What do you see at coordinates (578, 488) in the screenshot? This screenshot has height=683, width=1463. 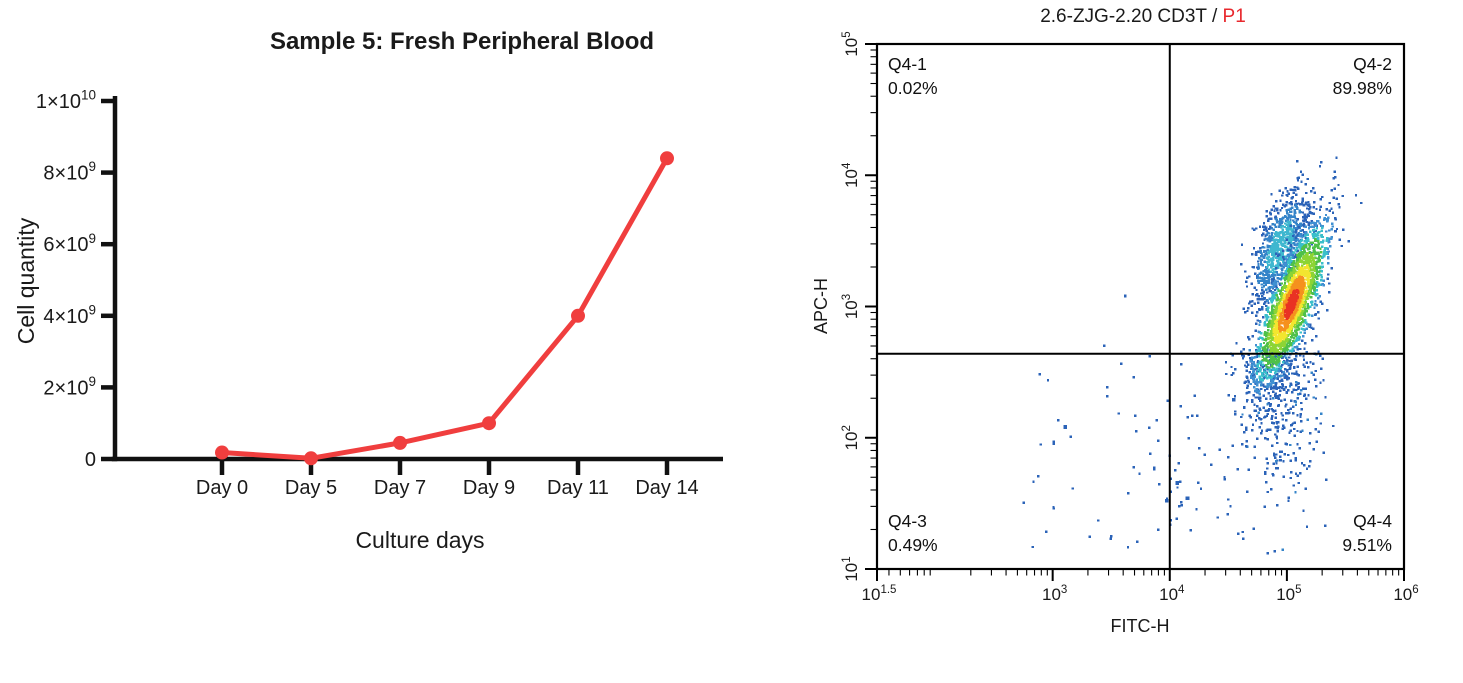 I see `x-tick-label: Day 11` at bounding box center [578, 488].